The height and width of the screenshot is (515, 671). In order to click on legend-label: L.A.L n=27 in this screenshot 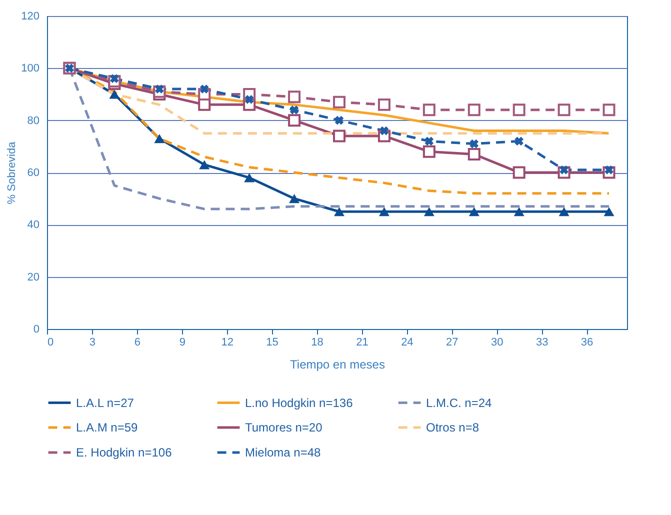, I will do `click(105, 403)`.